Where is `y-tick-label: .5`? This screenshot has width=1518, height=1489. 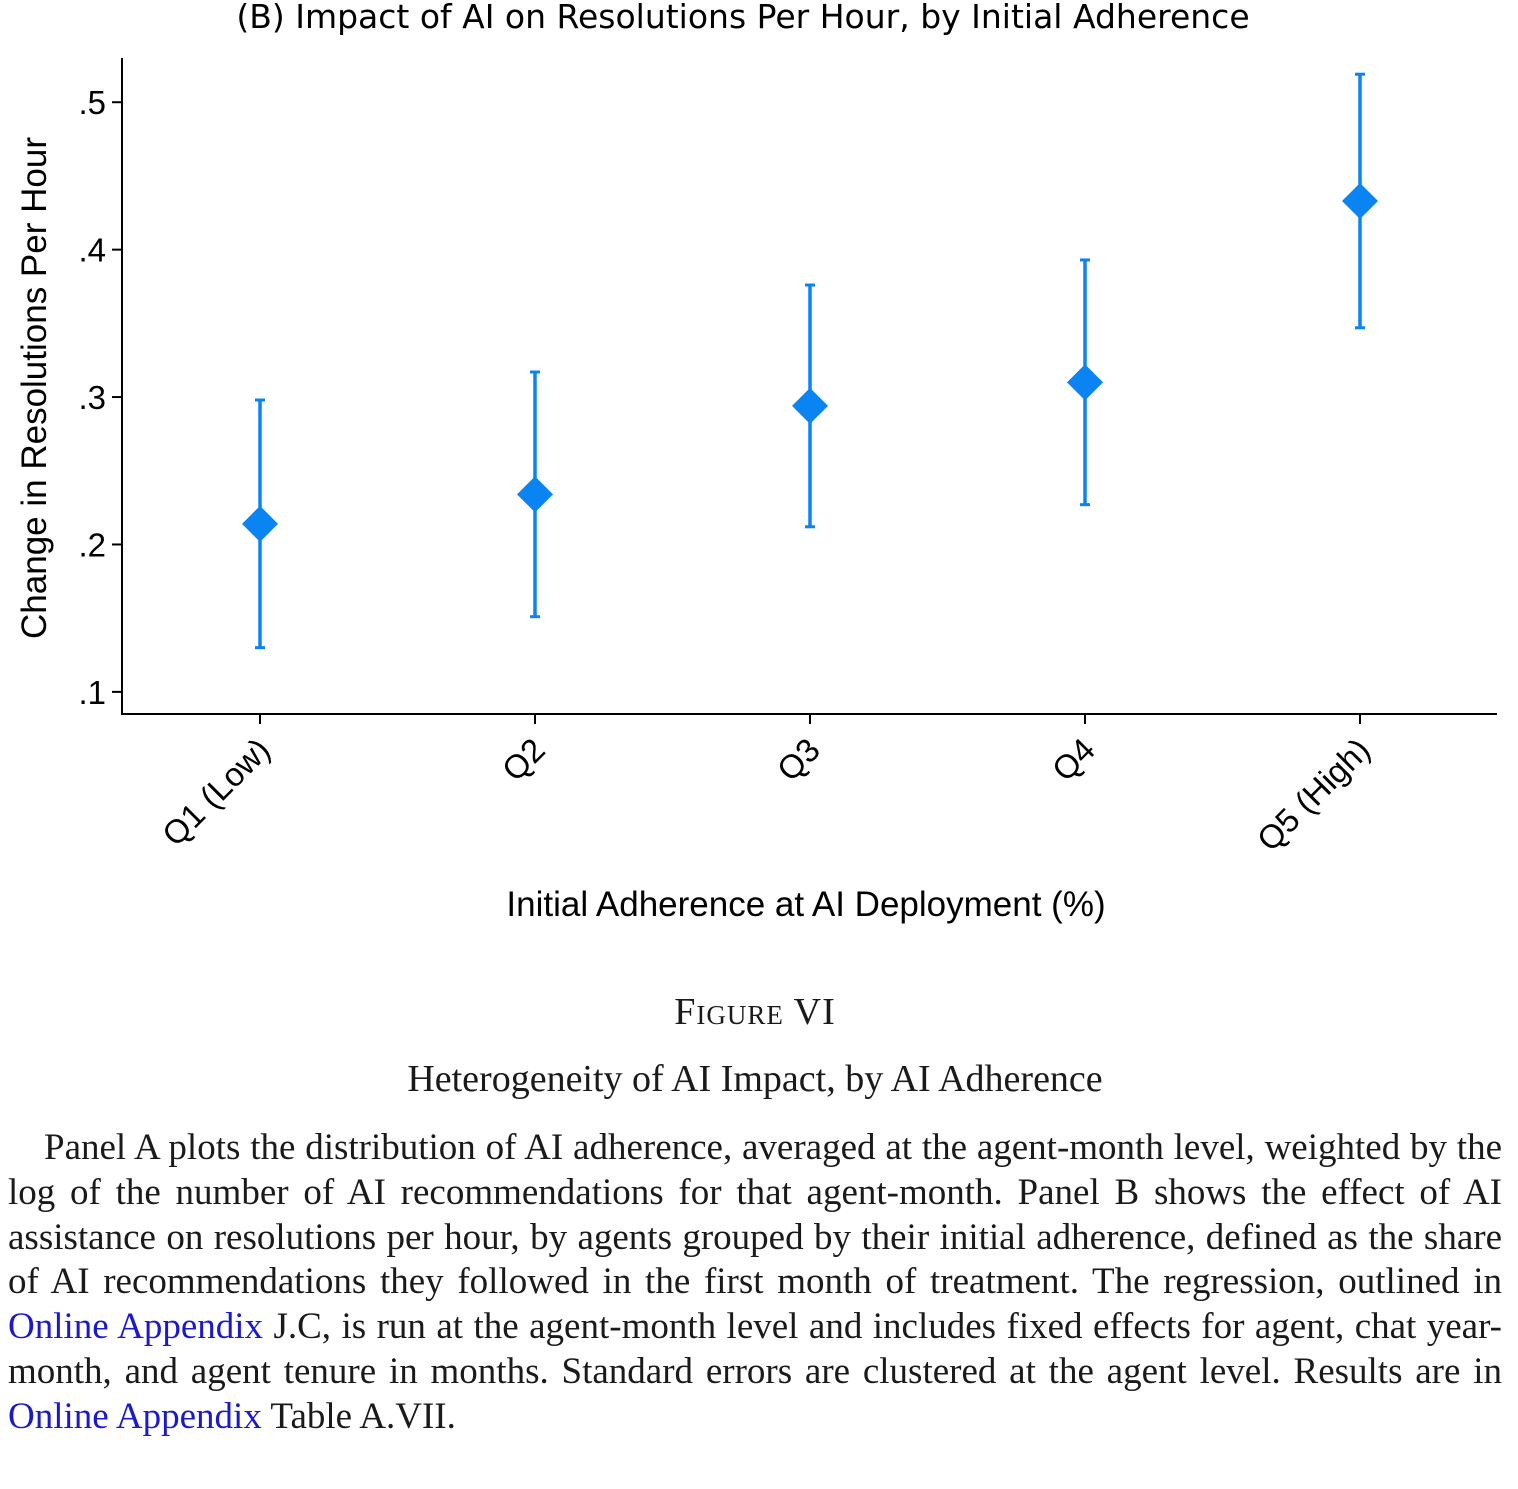 y-tick-label: .5 is located at coordinates (92, 102).